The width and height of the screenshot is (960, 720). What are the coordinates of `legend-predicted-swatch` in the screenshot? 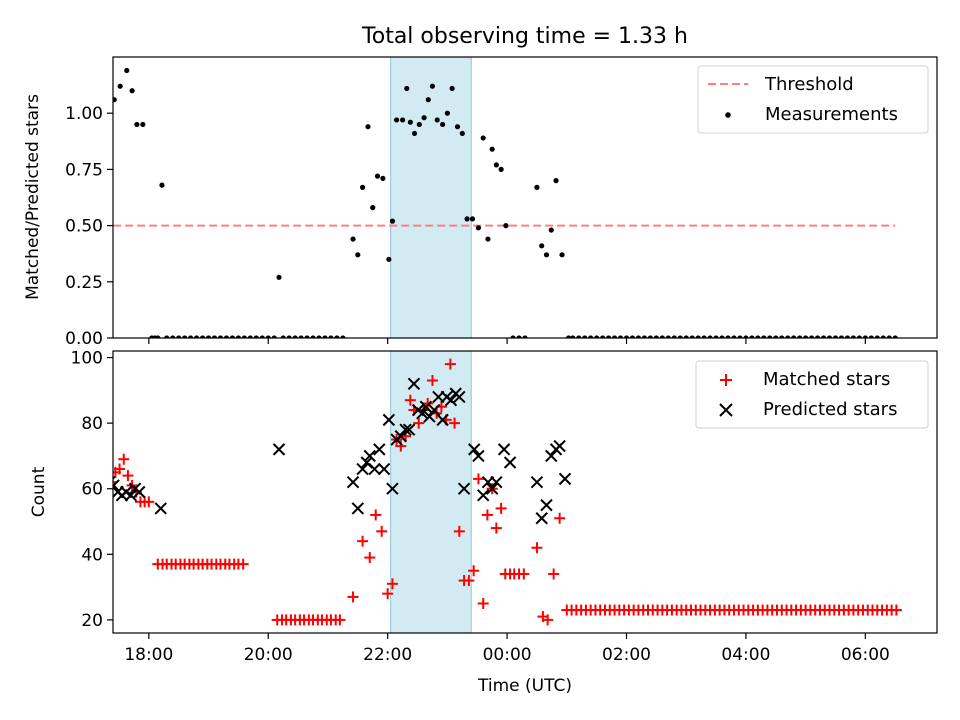 It's located at (726, 410).